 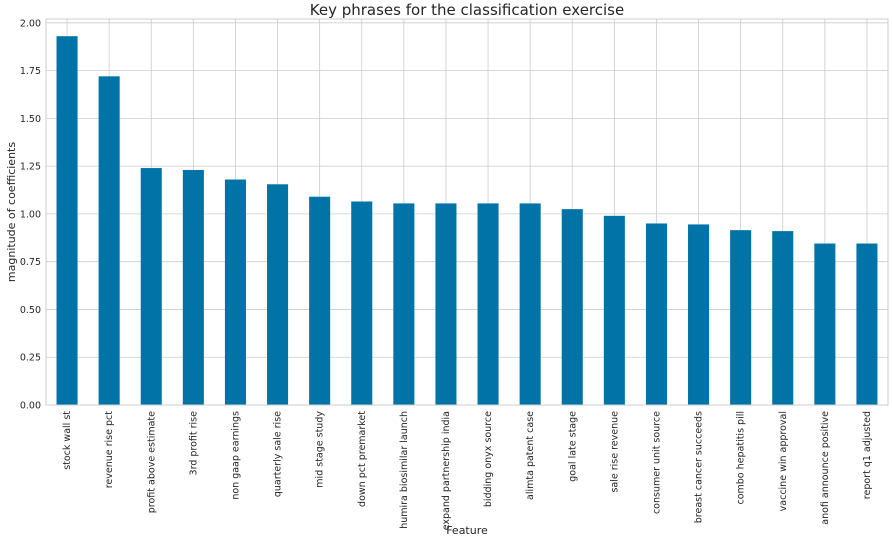 I want to click on y-tick-labels: 0.00 0.25 0.50 0.75 1.00 1.25 1.50 1.75 2.00, so click(x=30, y=214).